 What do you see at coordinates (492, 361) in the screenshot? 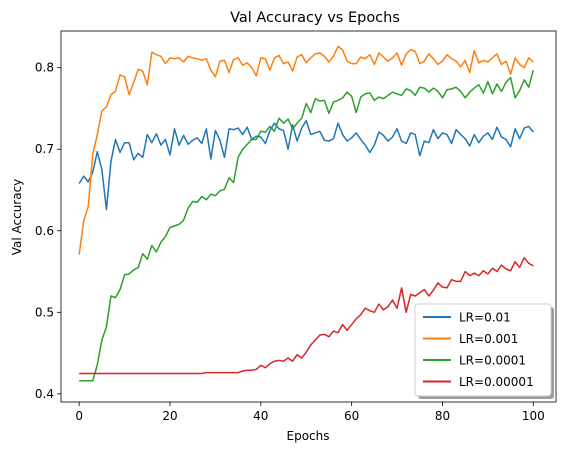
I see `legend-label-2: LR=0.0001` at bounding box center [492, 361].